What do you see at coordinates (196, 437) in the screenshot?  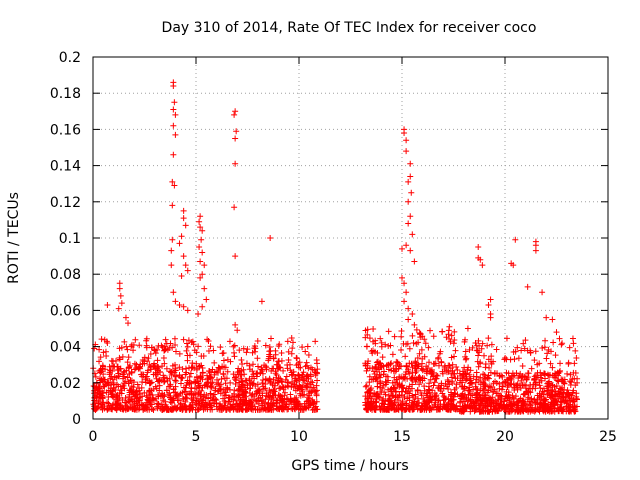 I see `x-tick-label: 5` at bounding box center [196, 437].